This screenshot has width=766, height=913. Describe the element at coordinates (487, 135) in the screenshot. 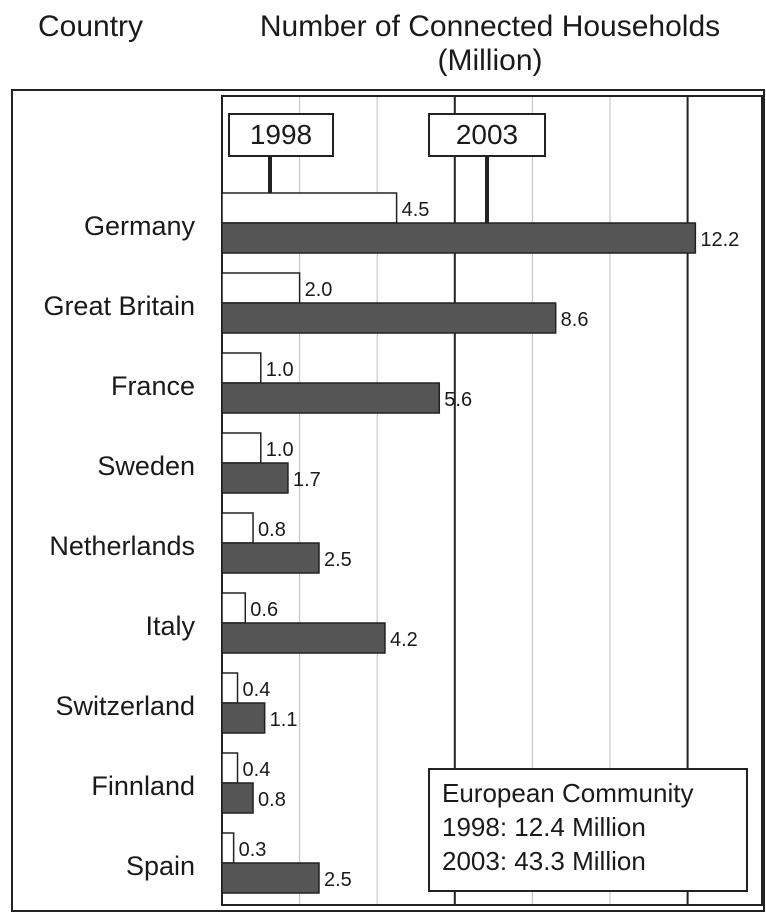

I see `legend-2003: 2003` at that location.